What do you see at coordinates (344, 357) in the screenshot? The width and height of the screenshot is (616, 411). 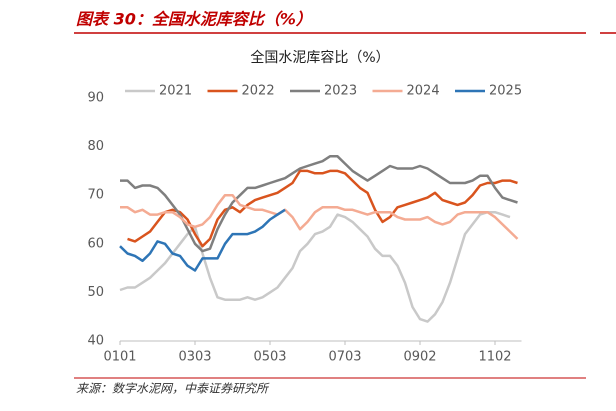 I see `x-tick-label: 0703` at bounding box center [344, 357].